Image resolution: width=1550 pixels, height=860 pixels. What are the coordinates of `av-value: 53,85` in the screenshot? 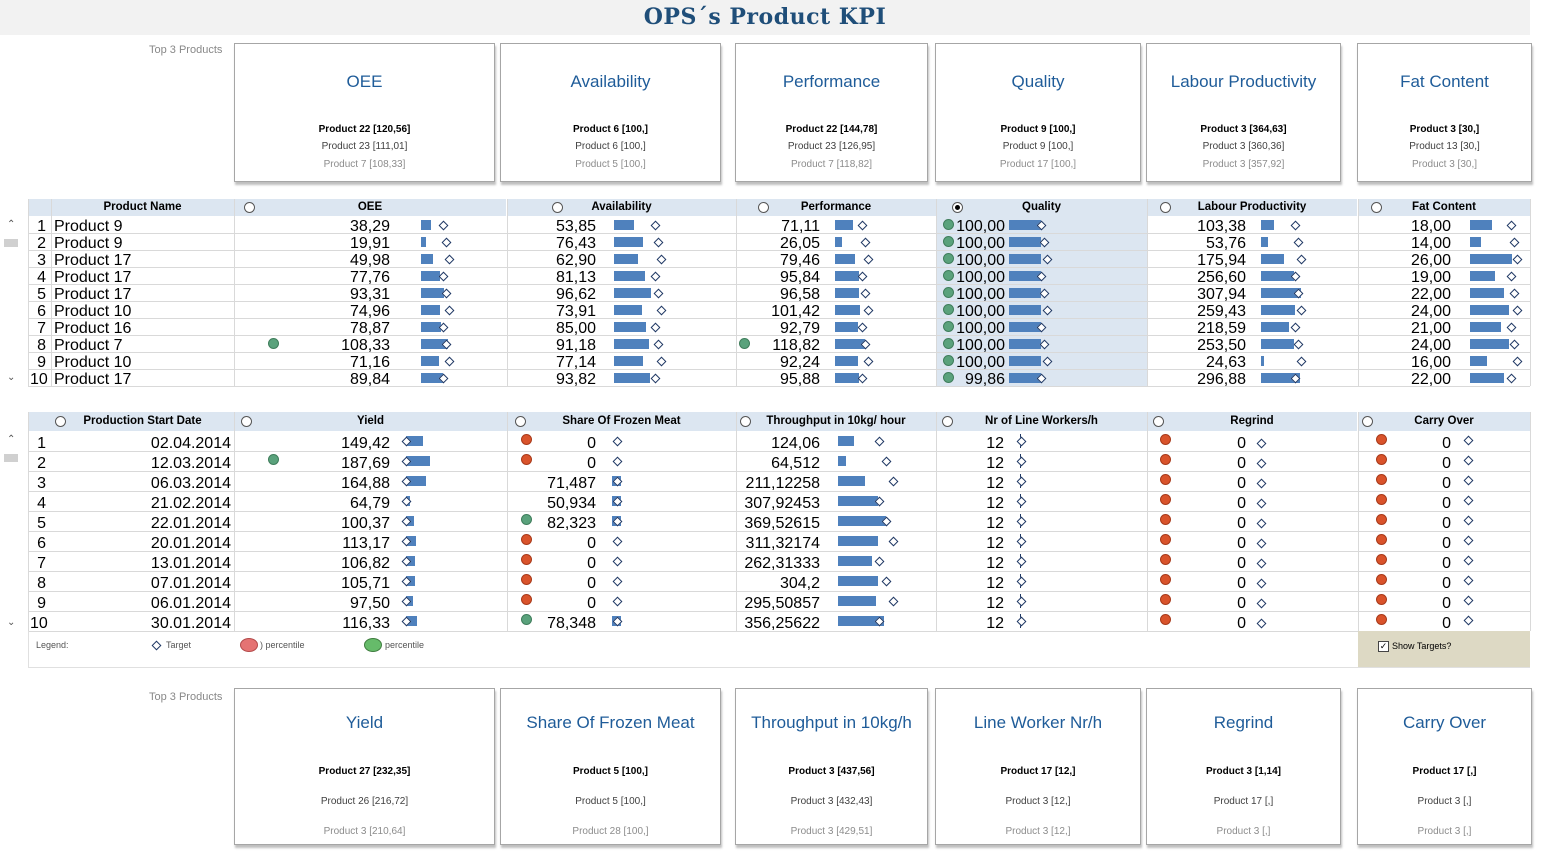 It's located at (575, 226).